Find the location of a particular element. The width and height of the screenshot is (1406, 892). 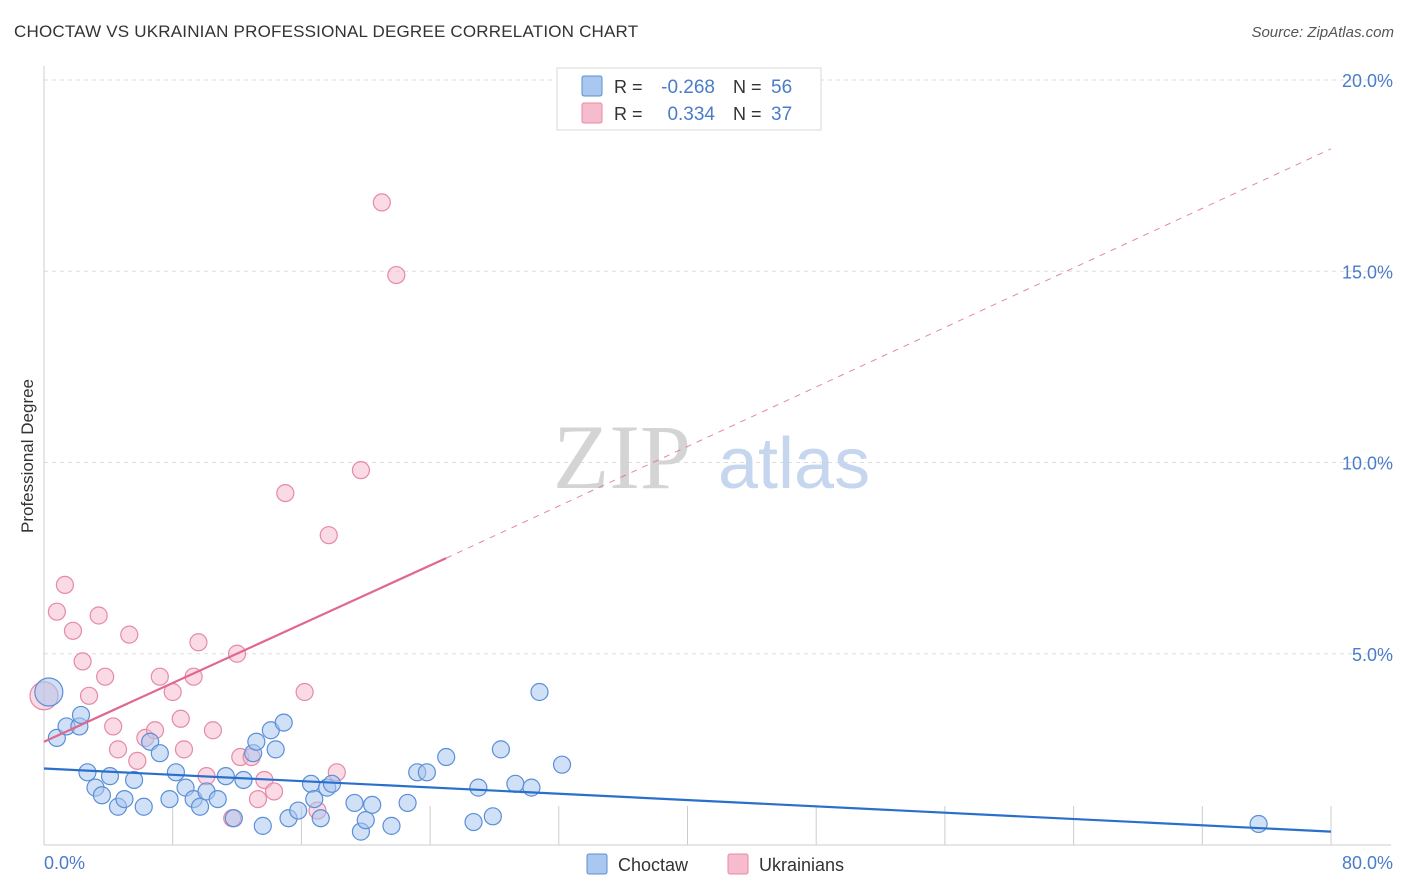

chart-source: Source: ZipAtlas.com is located at coordinates (1322, 32).